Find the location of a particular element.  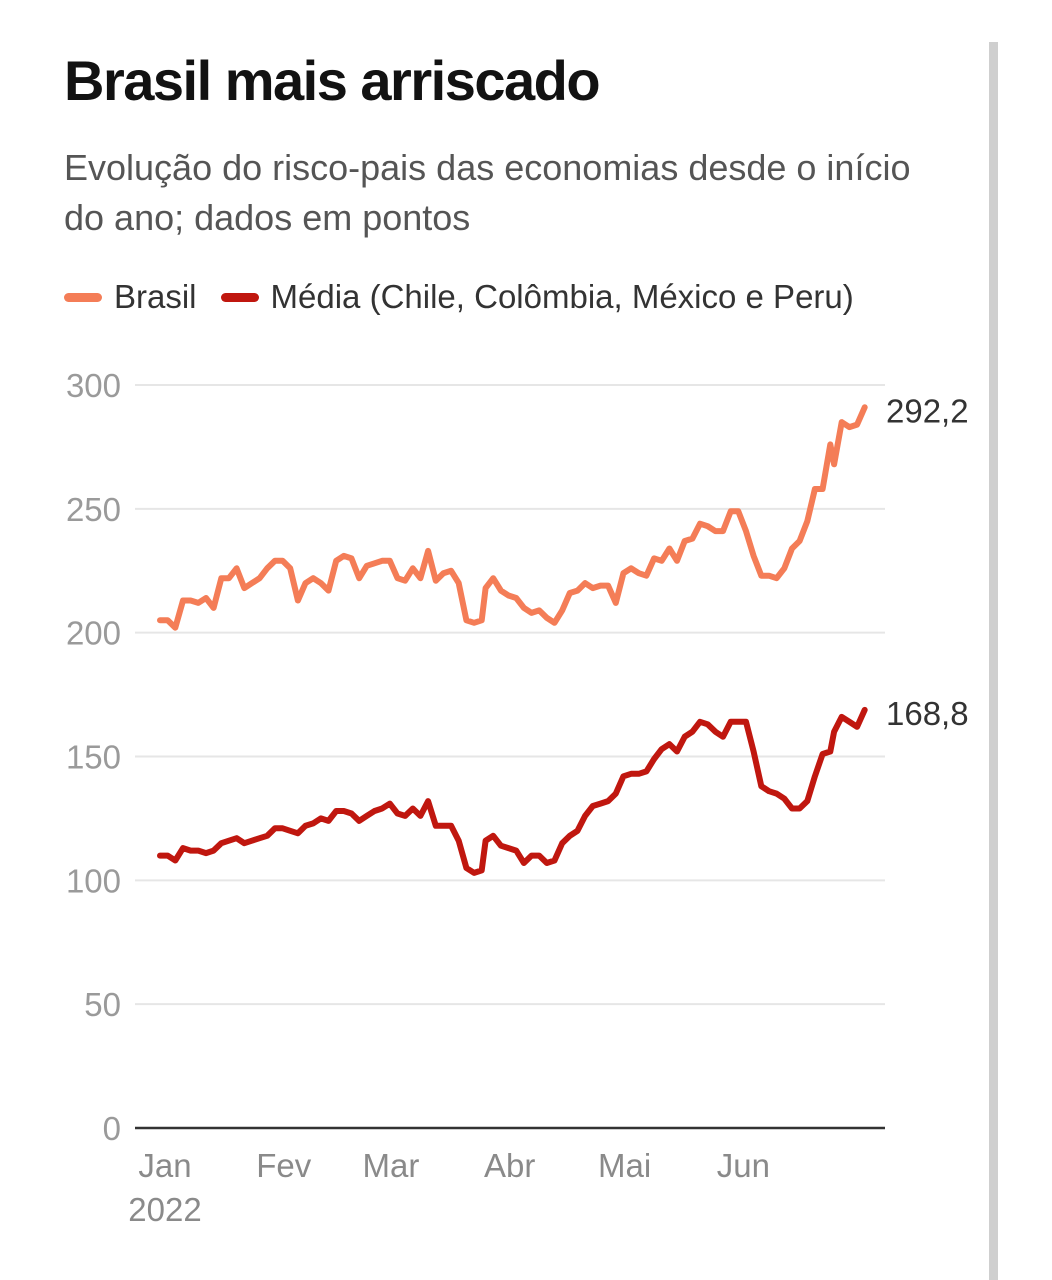

y-tick-label: 150 is located at coordinates (93, 757).